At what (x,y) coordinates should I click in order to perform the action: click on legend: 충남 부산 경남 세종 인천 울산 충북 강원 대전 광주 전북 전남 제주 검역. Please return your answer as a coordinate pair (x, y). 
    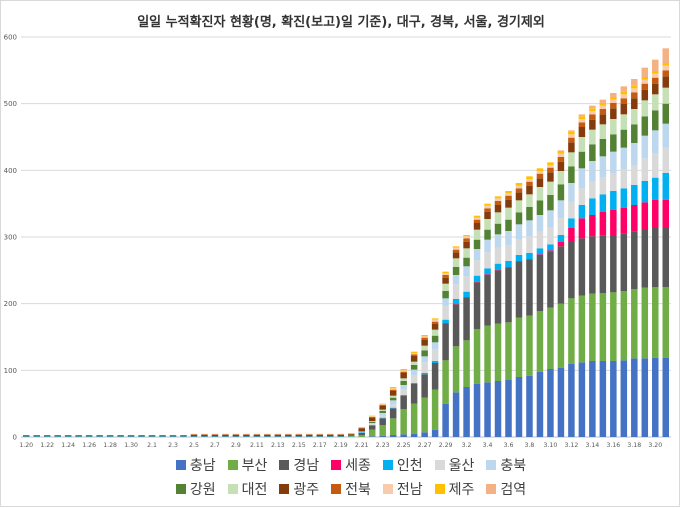
    Looking at the image, I should click on (351, 477).